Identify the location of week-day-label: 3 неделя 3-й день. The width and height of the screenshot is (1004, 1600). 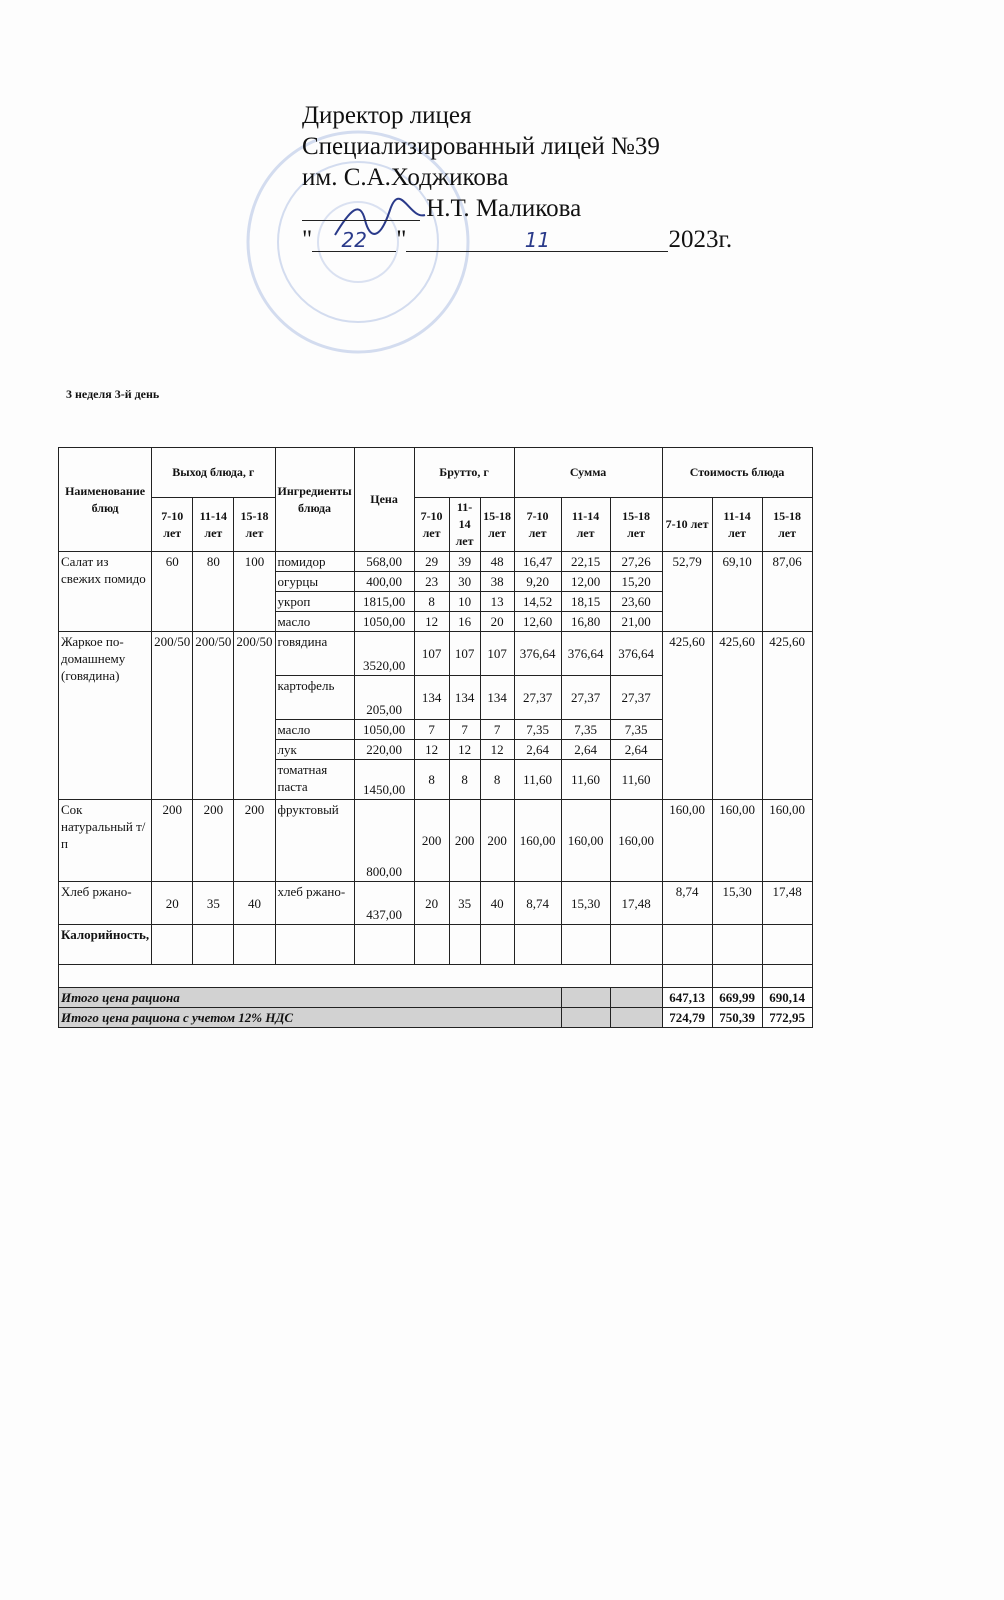
(113, 394).